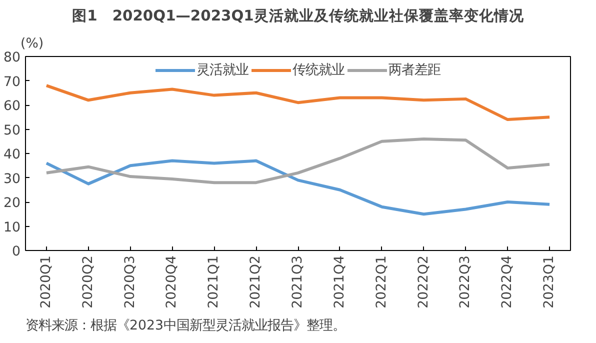 Image resolution: width=596 pixels, height=343 pixels. I want to click on y-tick-label: 30, so click(12, 179).